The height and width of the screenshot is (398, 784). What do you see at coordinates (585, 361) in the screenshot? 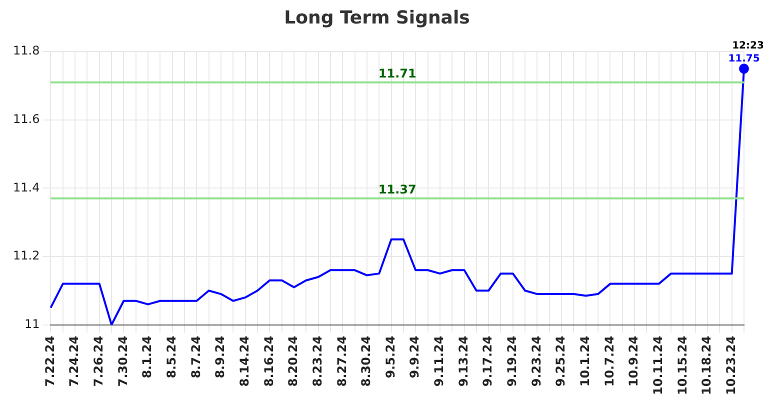
I see `x-tick-label: 10.1.24` at bounding box center [585, 361].